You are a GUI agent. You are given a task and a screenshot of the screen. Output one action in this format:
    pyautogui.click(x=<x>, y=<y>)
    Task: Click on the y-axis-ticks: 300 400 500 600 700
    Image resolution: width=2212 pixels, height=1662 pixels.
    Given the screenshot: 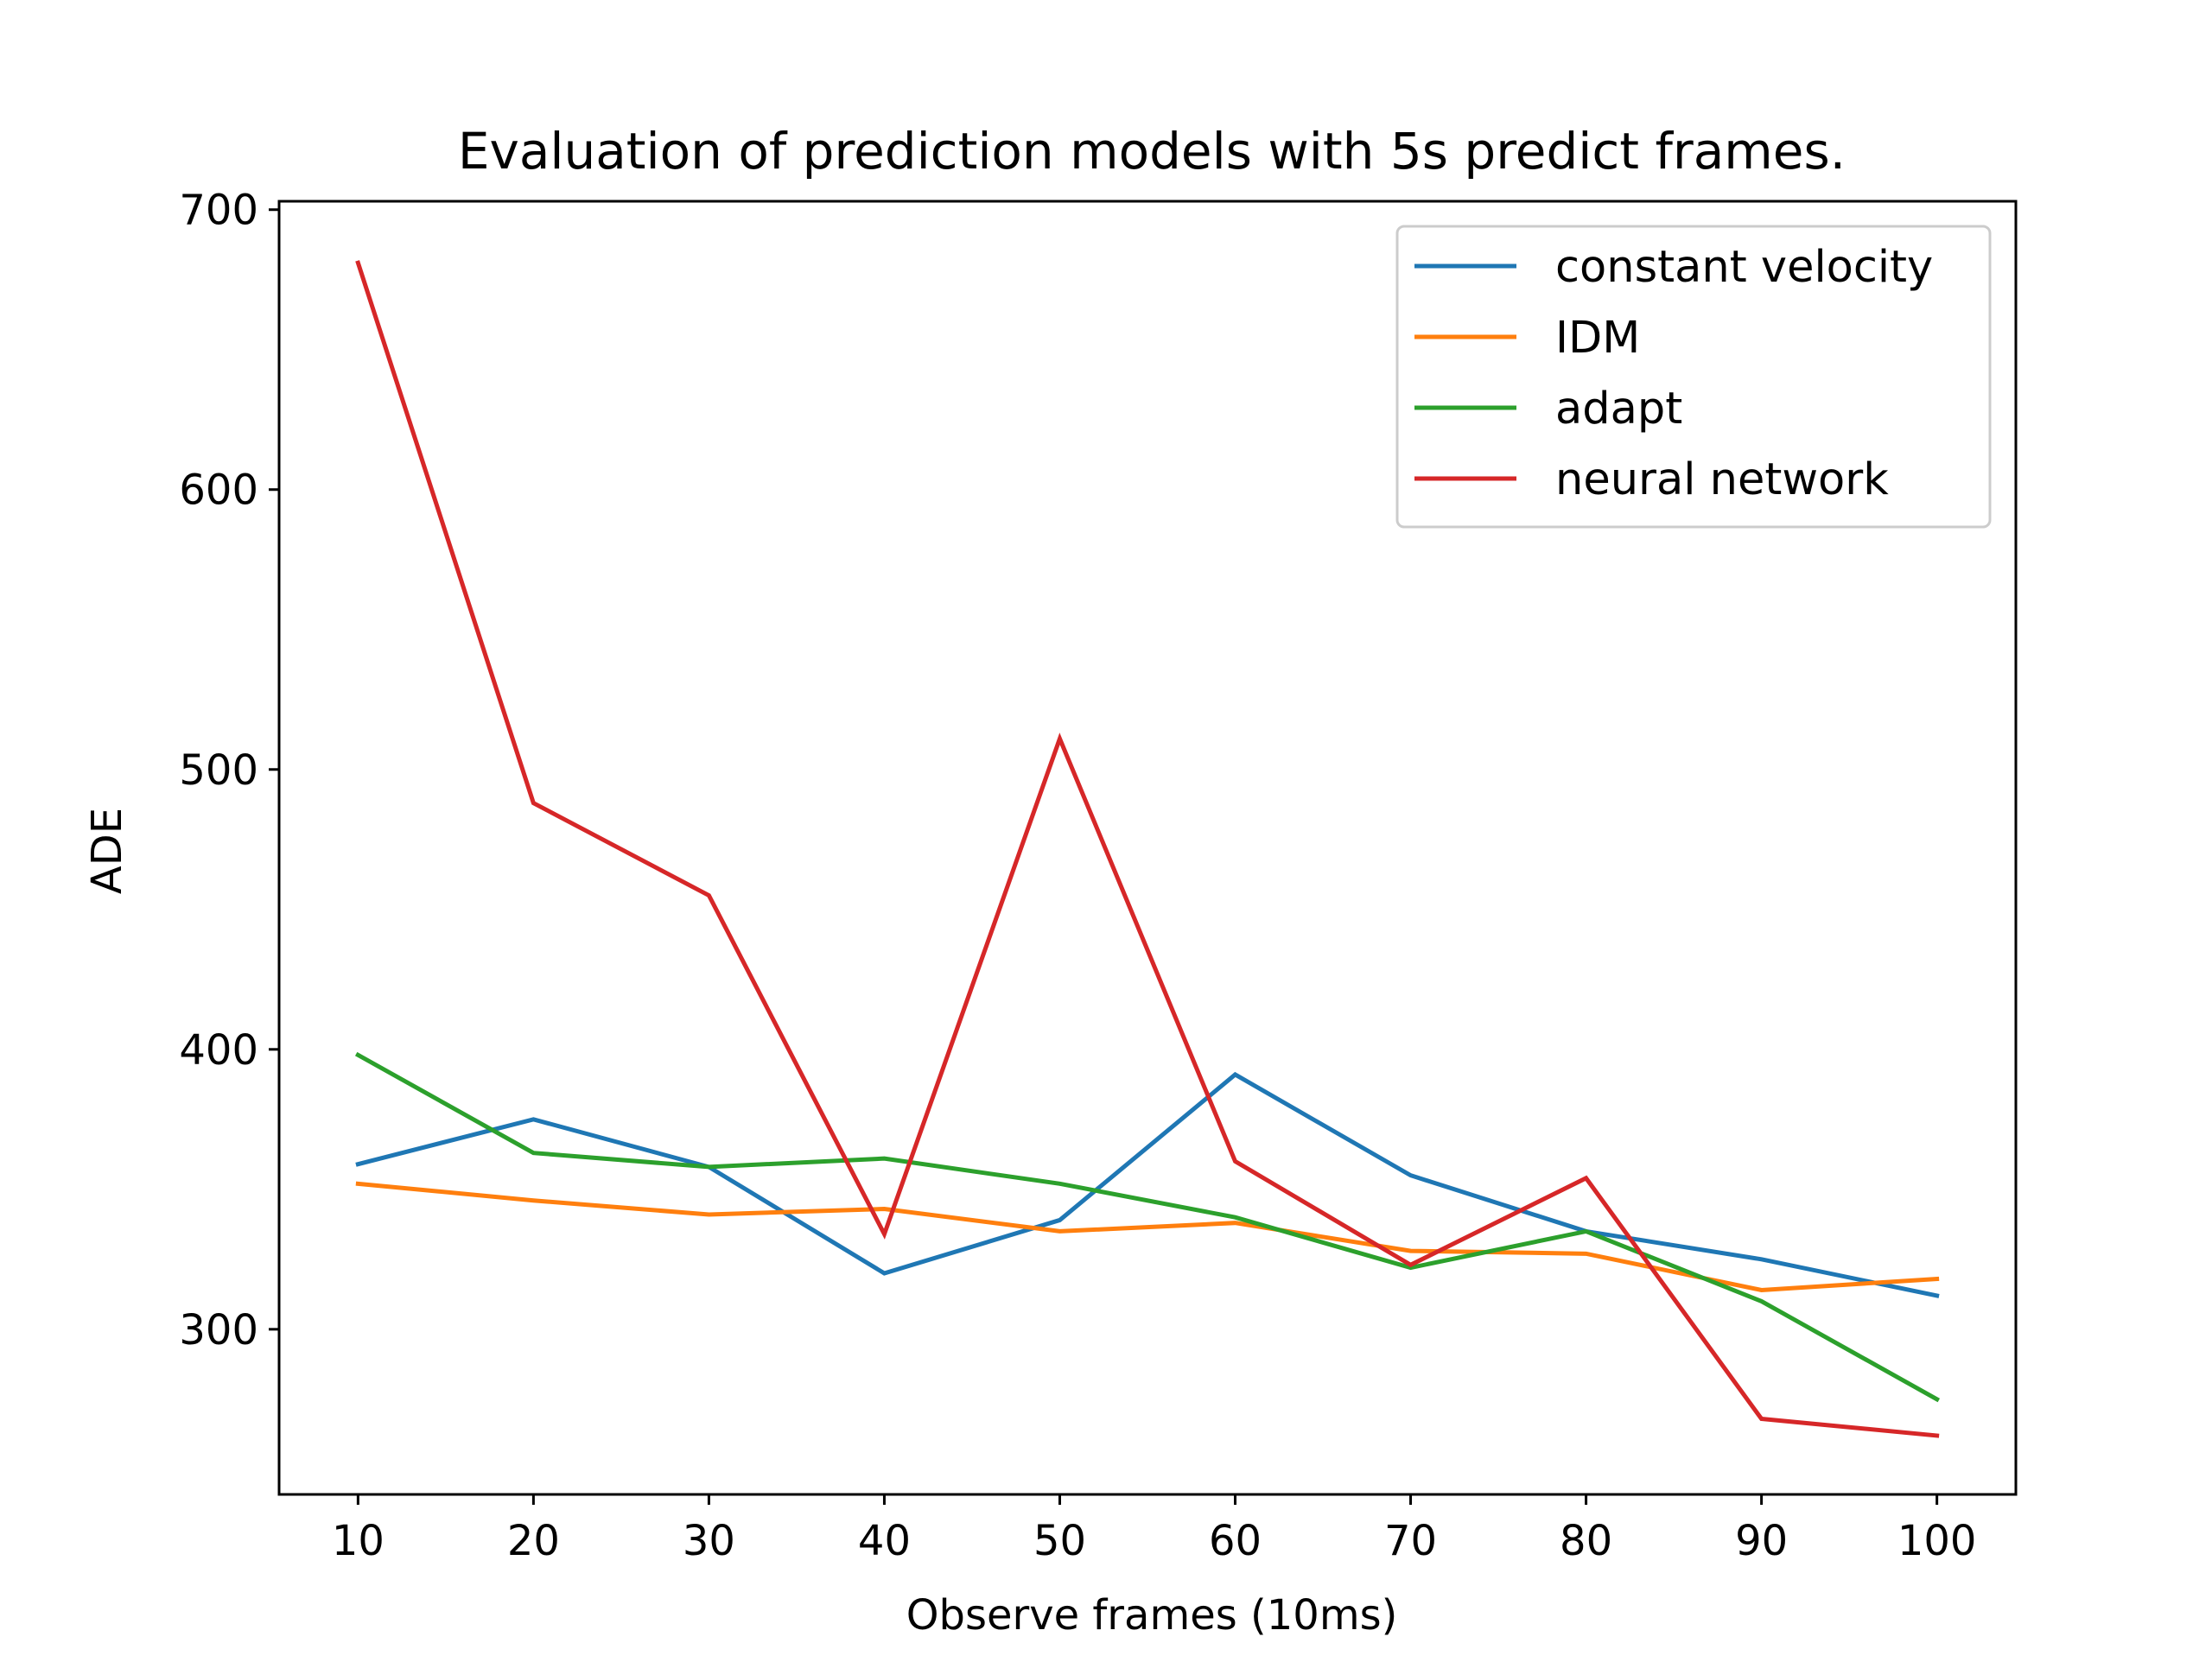 What is the action you would take?
    pyautogui.click(x=229, y=770)
    